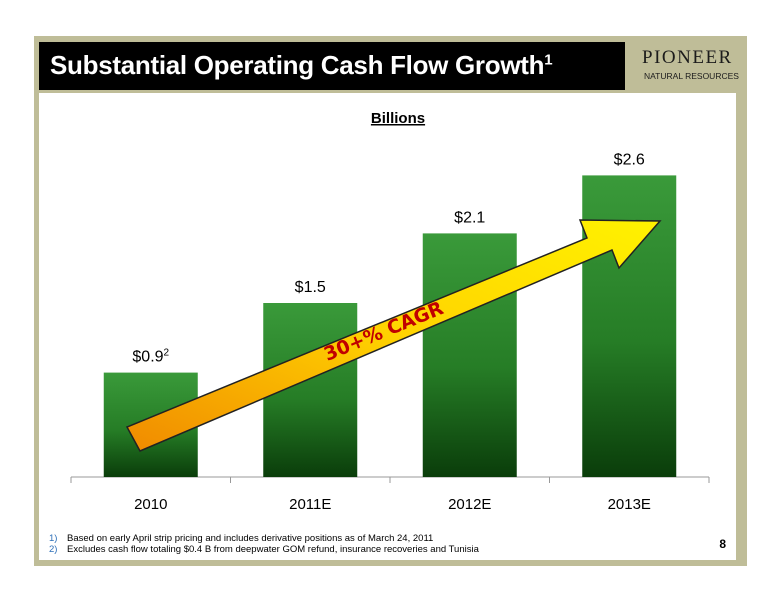  I want to click on x-tick-label-2012E: 2012E, so click(469, 504).